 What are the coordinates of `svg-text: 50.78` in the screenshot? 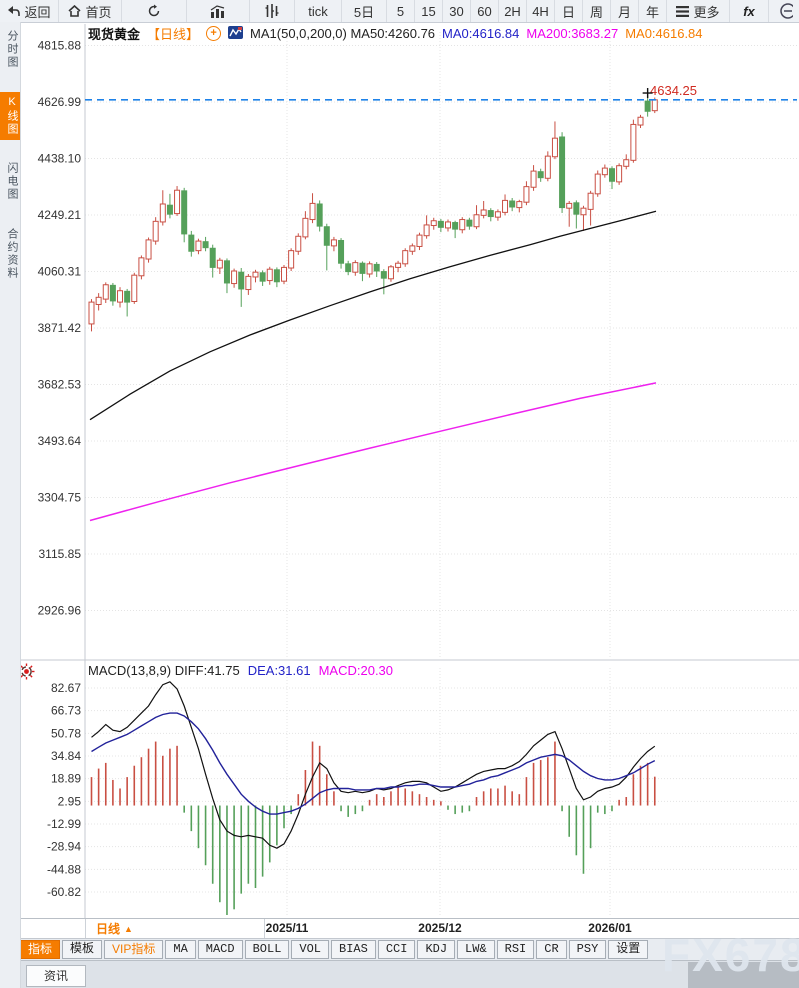 It's located at (66, 733).